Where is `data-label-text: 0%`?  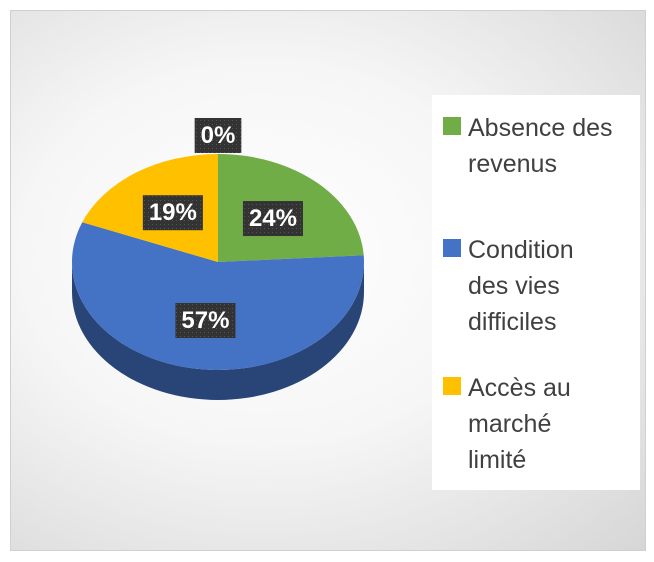 data-label-text: 0% is located at coordinates (218, 135).